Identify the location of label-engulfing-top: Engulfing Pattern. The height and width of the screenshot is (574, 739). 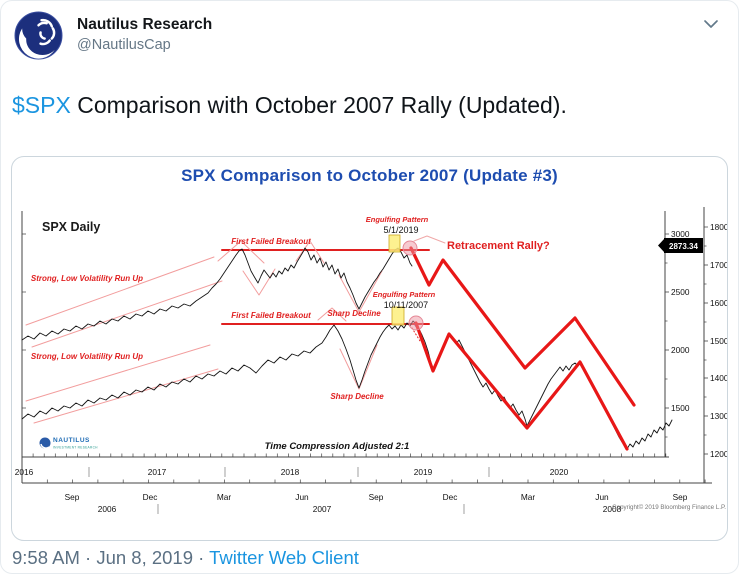
(397, 219).